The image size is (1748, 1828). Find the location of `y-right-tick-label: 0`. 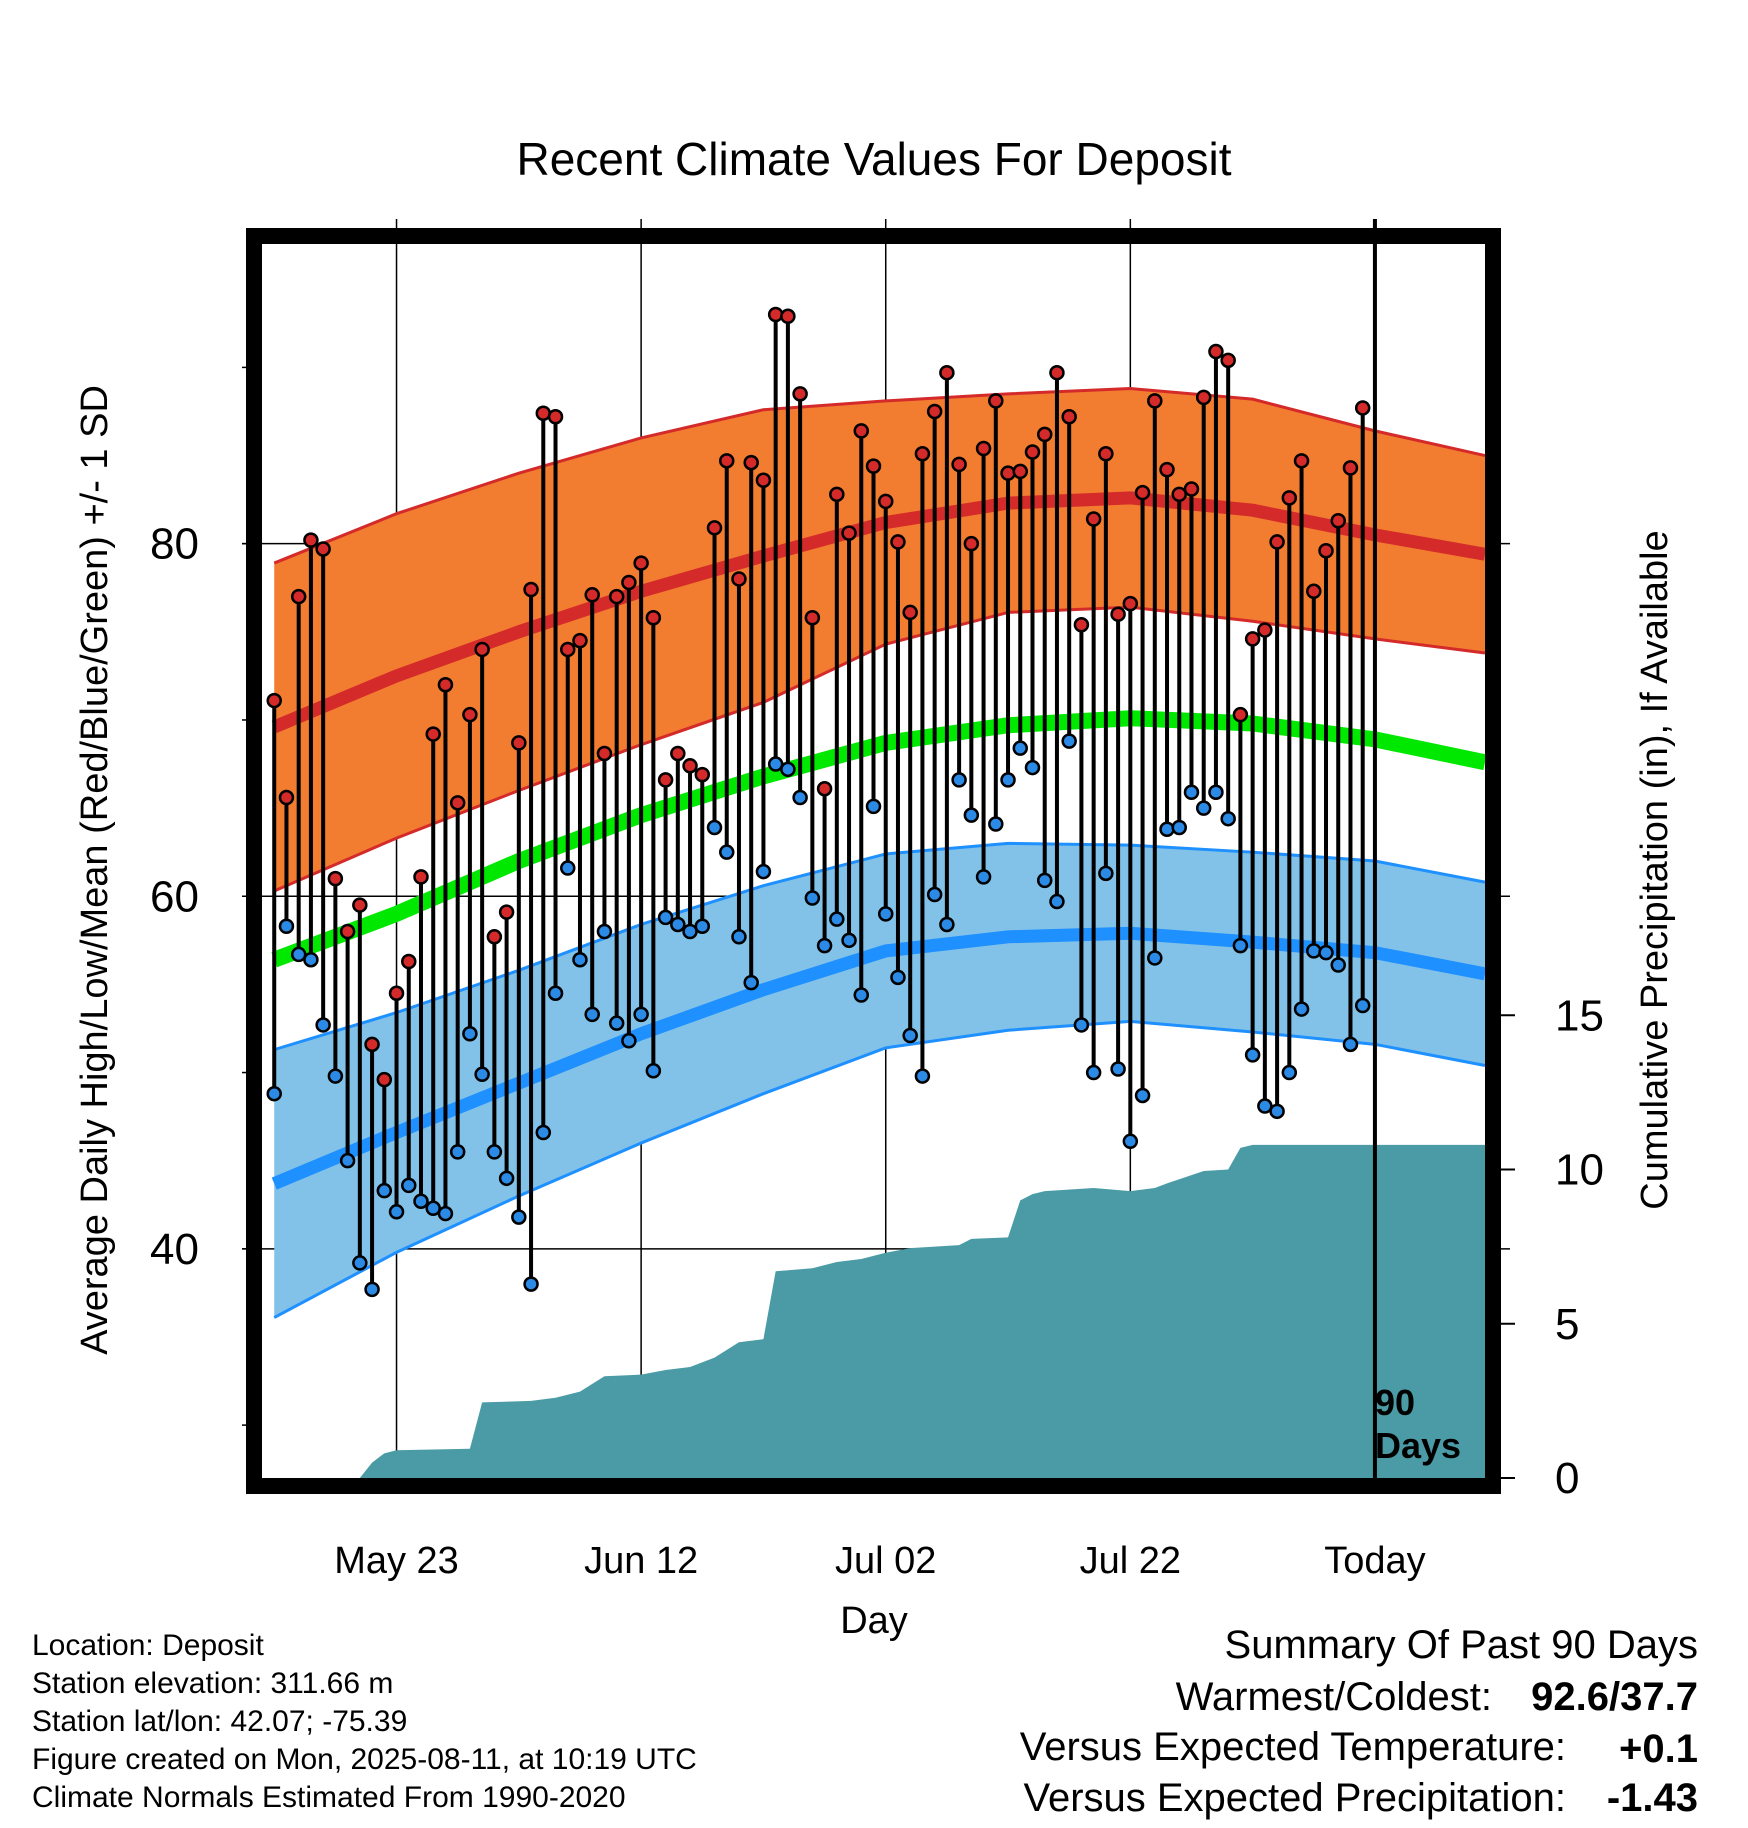

y-right-tick-label: 0 is located at coordinates (1567, 1478).